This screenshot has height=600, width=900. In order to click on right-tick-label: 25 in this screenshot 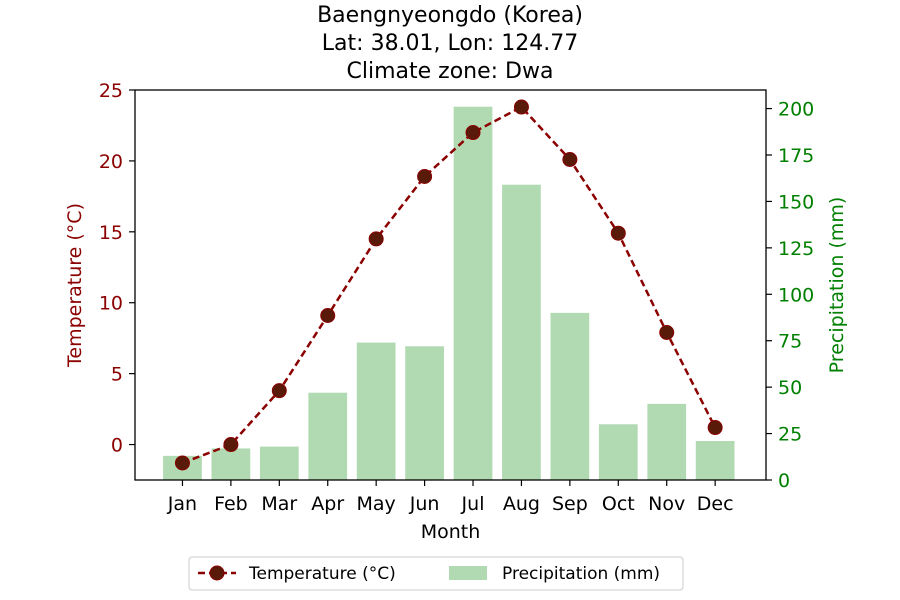, I will do `click(790, 435)`.